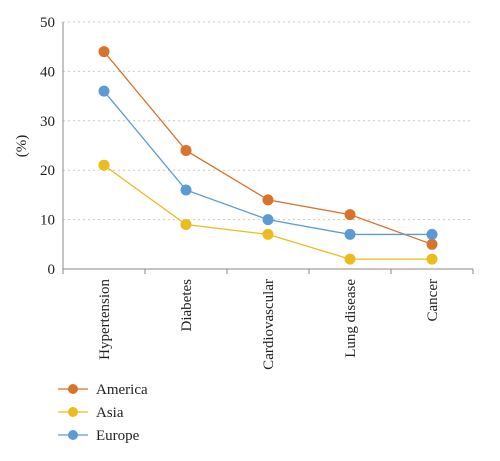 Image resolution: width=500 pixels, height=461 pixels. Describe the element at coordinates (47, 221) in the screenshot. I see `y-tick-label: 10` at that location.